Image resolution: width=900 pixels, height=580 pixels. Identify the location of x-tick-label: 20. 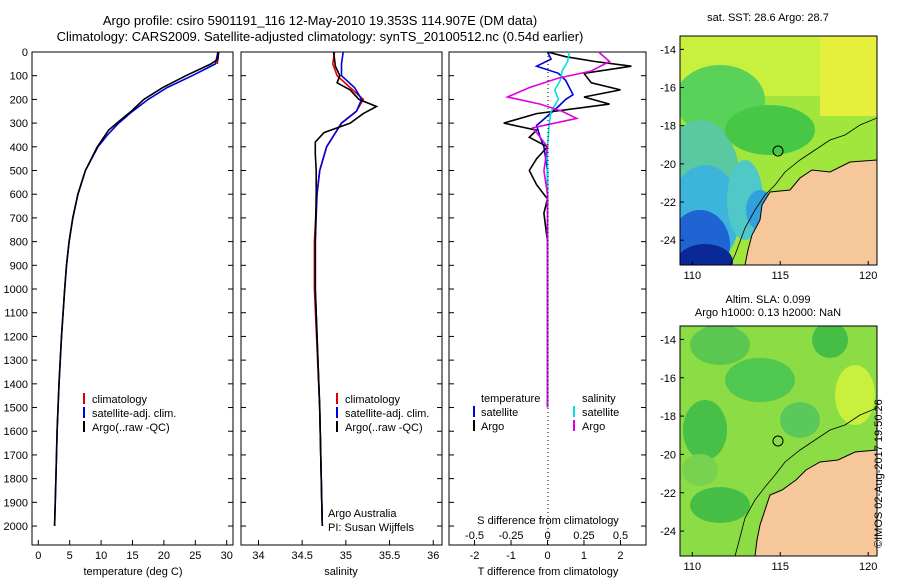
(164, 556).